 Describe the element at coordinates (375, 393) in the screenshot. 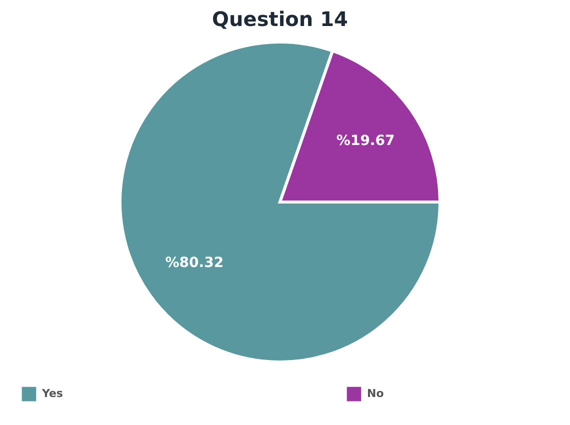

I see `legend-label: No` at that location.